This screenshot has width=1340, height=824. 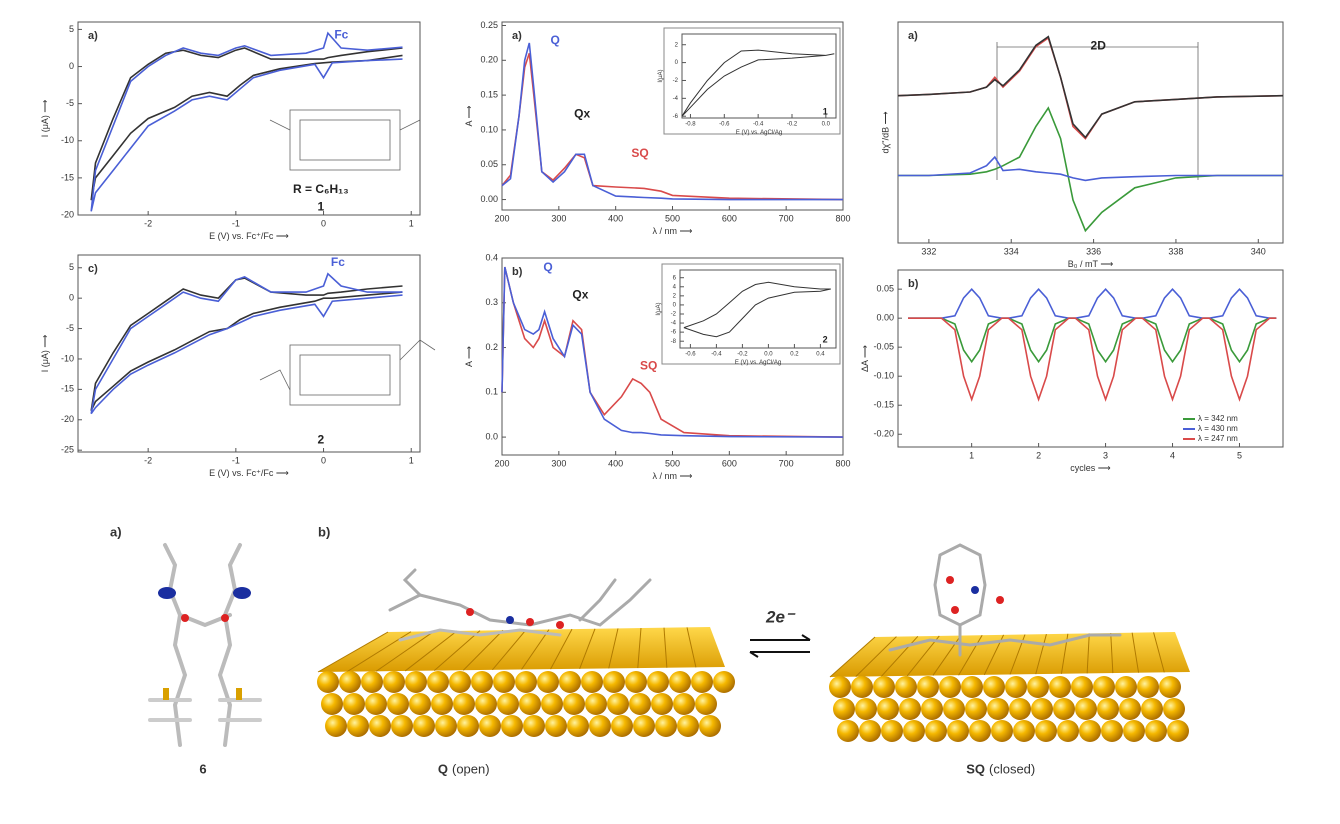 What do you see at coordinates (742, 355) in the screenshot?
I see `x-tick-label: -0.2` at bounding box center [742, 355].